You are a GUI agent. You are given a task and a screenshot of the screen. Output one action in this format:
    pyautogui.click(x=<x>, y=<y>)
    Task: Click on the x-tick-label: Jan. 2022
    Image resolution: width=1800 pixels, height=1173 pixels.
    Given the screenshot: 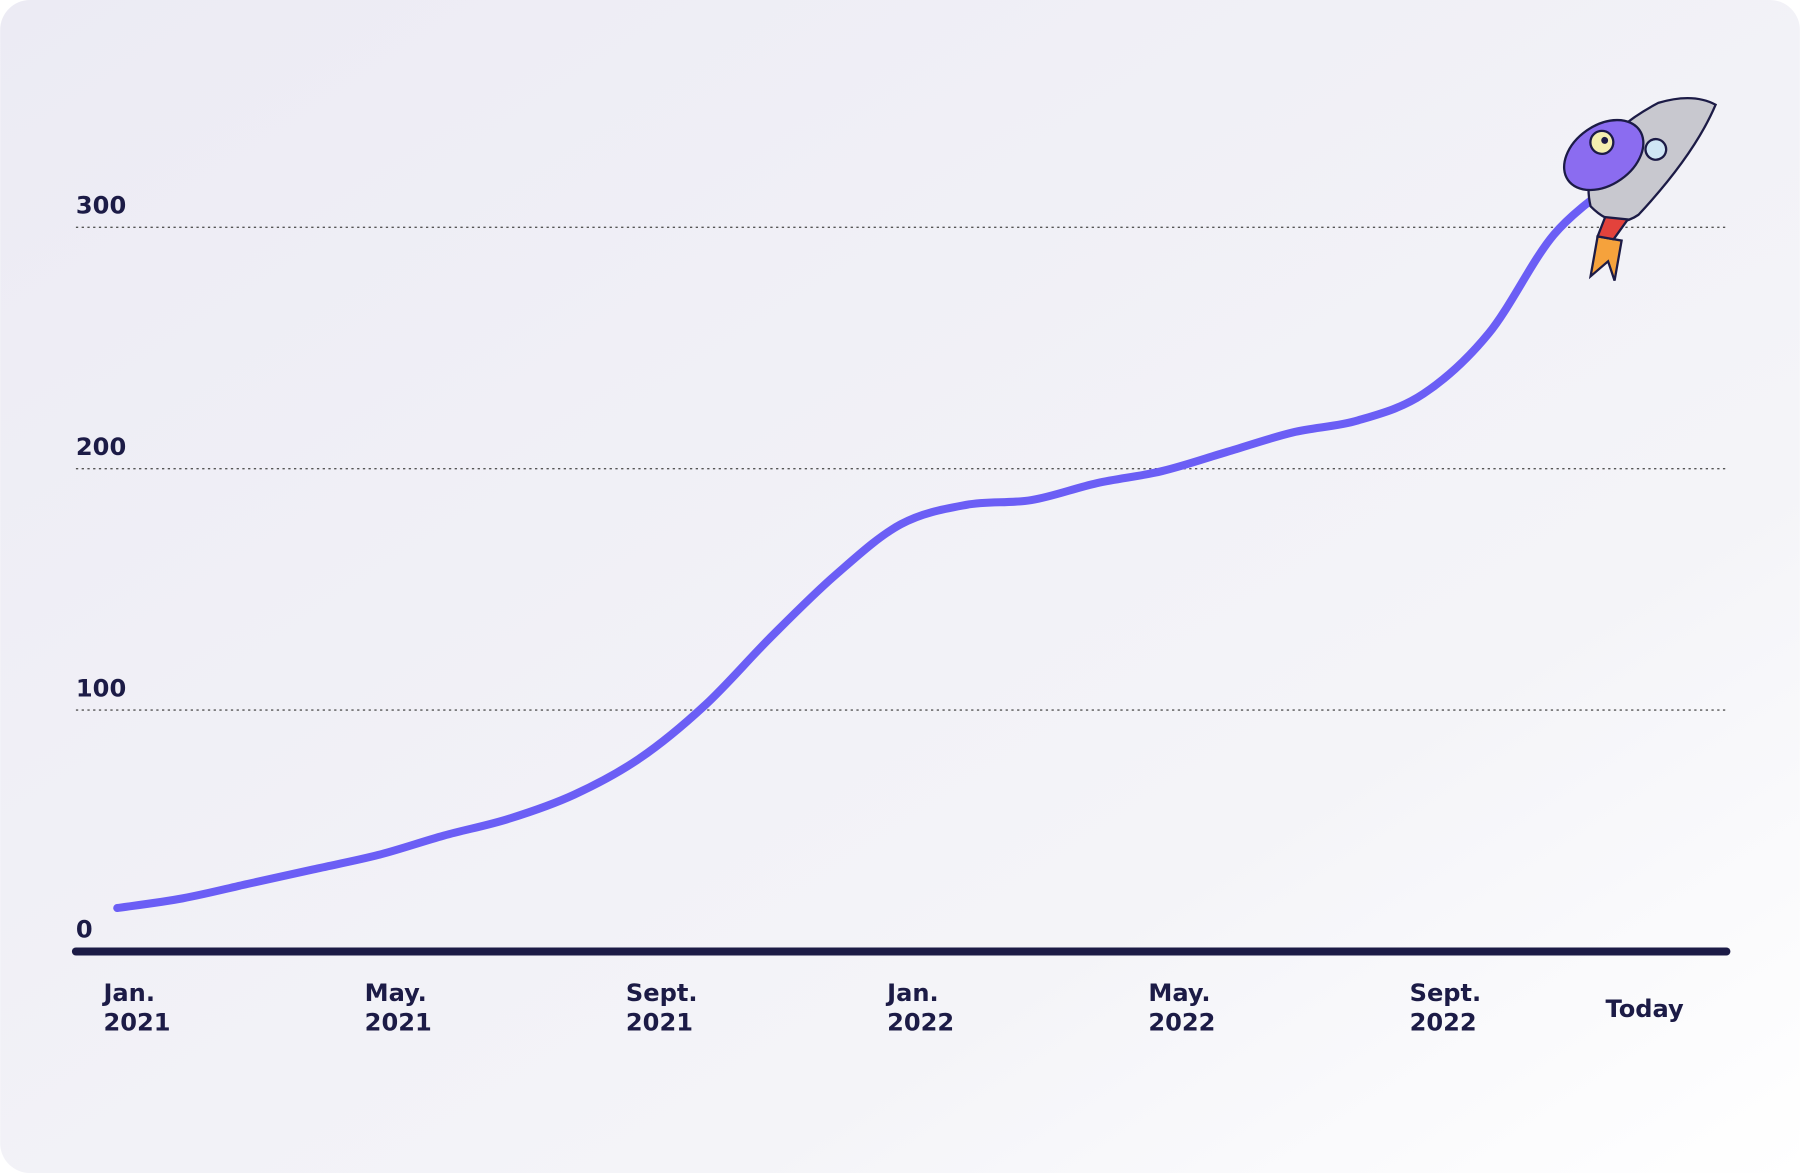 What is the action you would take?
    pyautogui.click(x=919, y=1008)
    